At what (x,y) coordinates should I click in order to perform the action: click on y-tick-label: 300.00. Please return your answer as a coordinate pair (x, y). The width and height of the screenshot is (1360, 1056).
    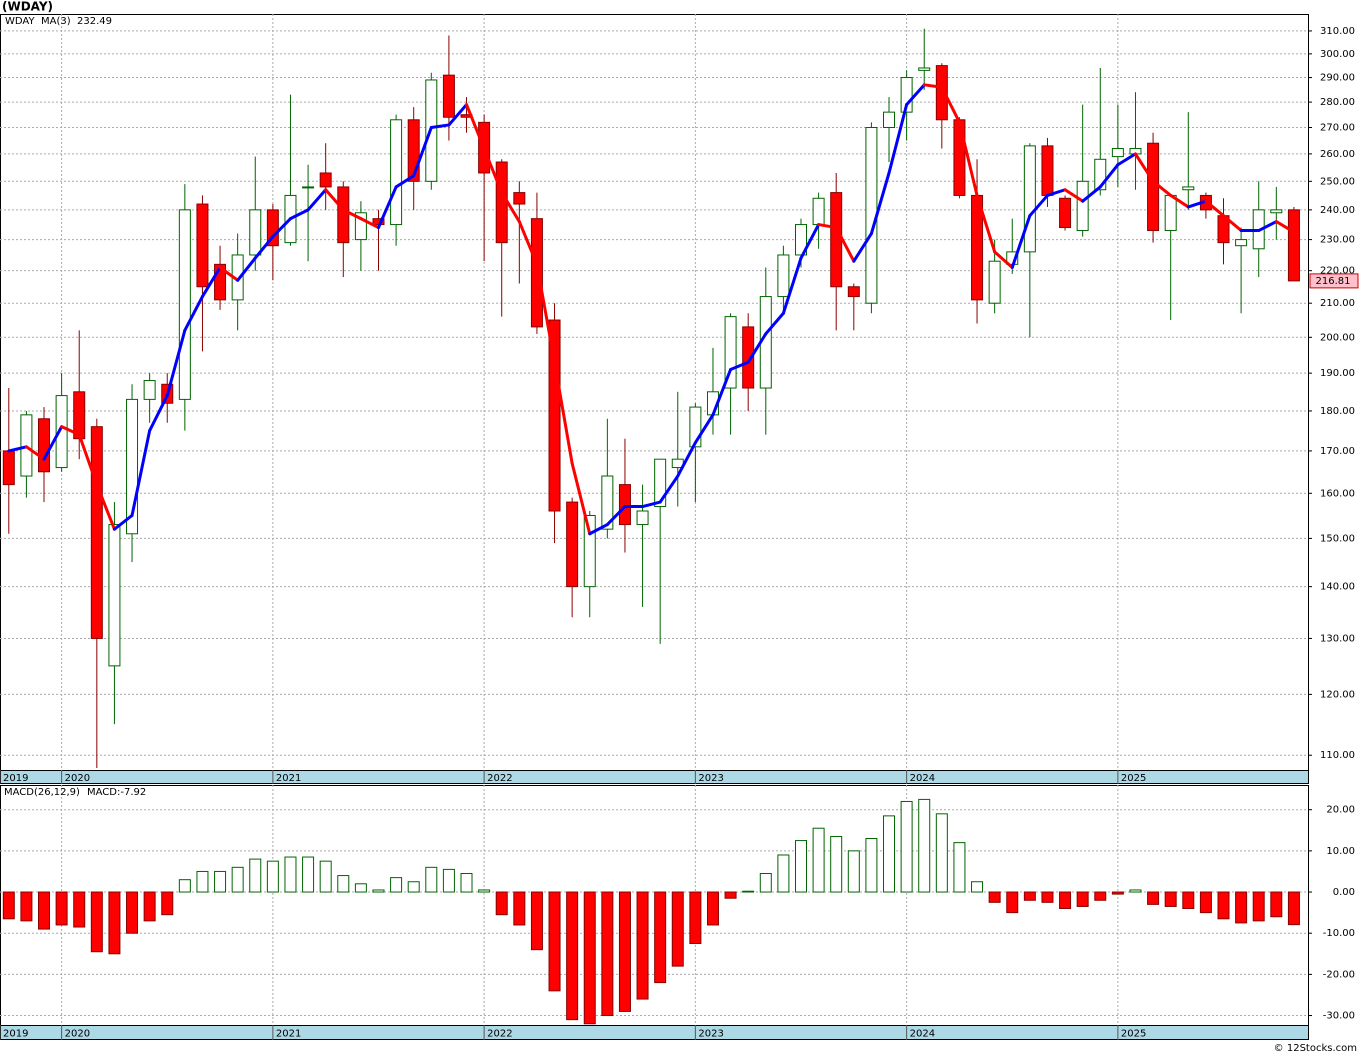
    Looking at the image, I should click on (1337, 54).